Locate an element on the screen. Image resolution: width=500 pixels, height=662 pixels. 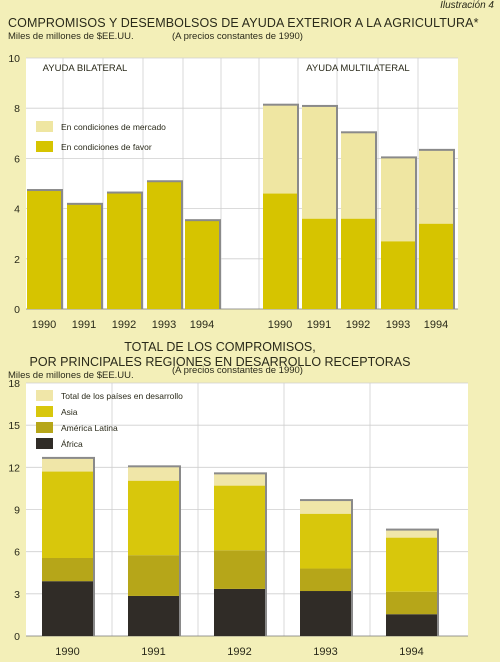
chart1-bar-favor-0-1992 is located at coordinates (124, 251).